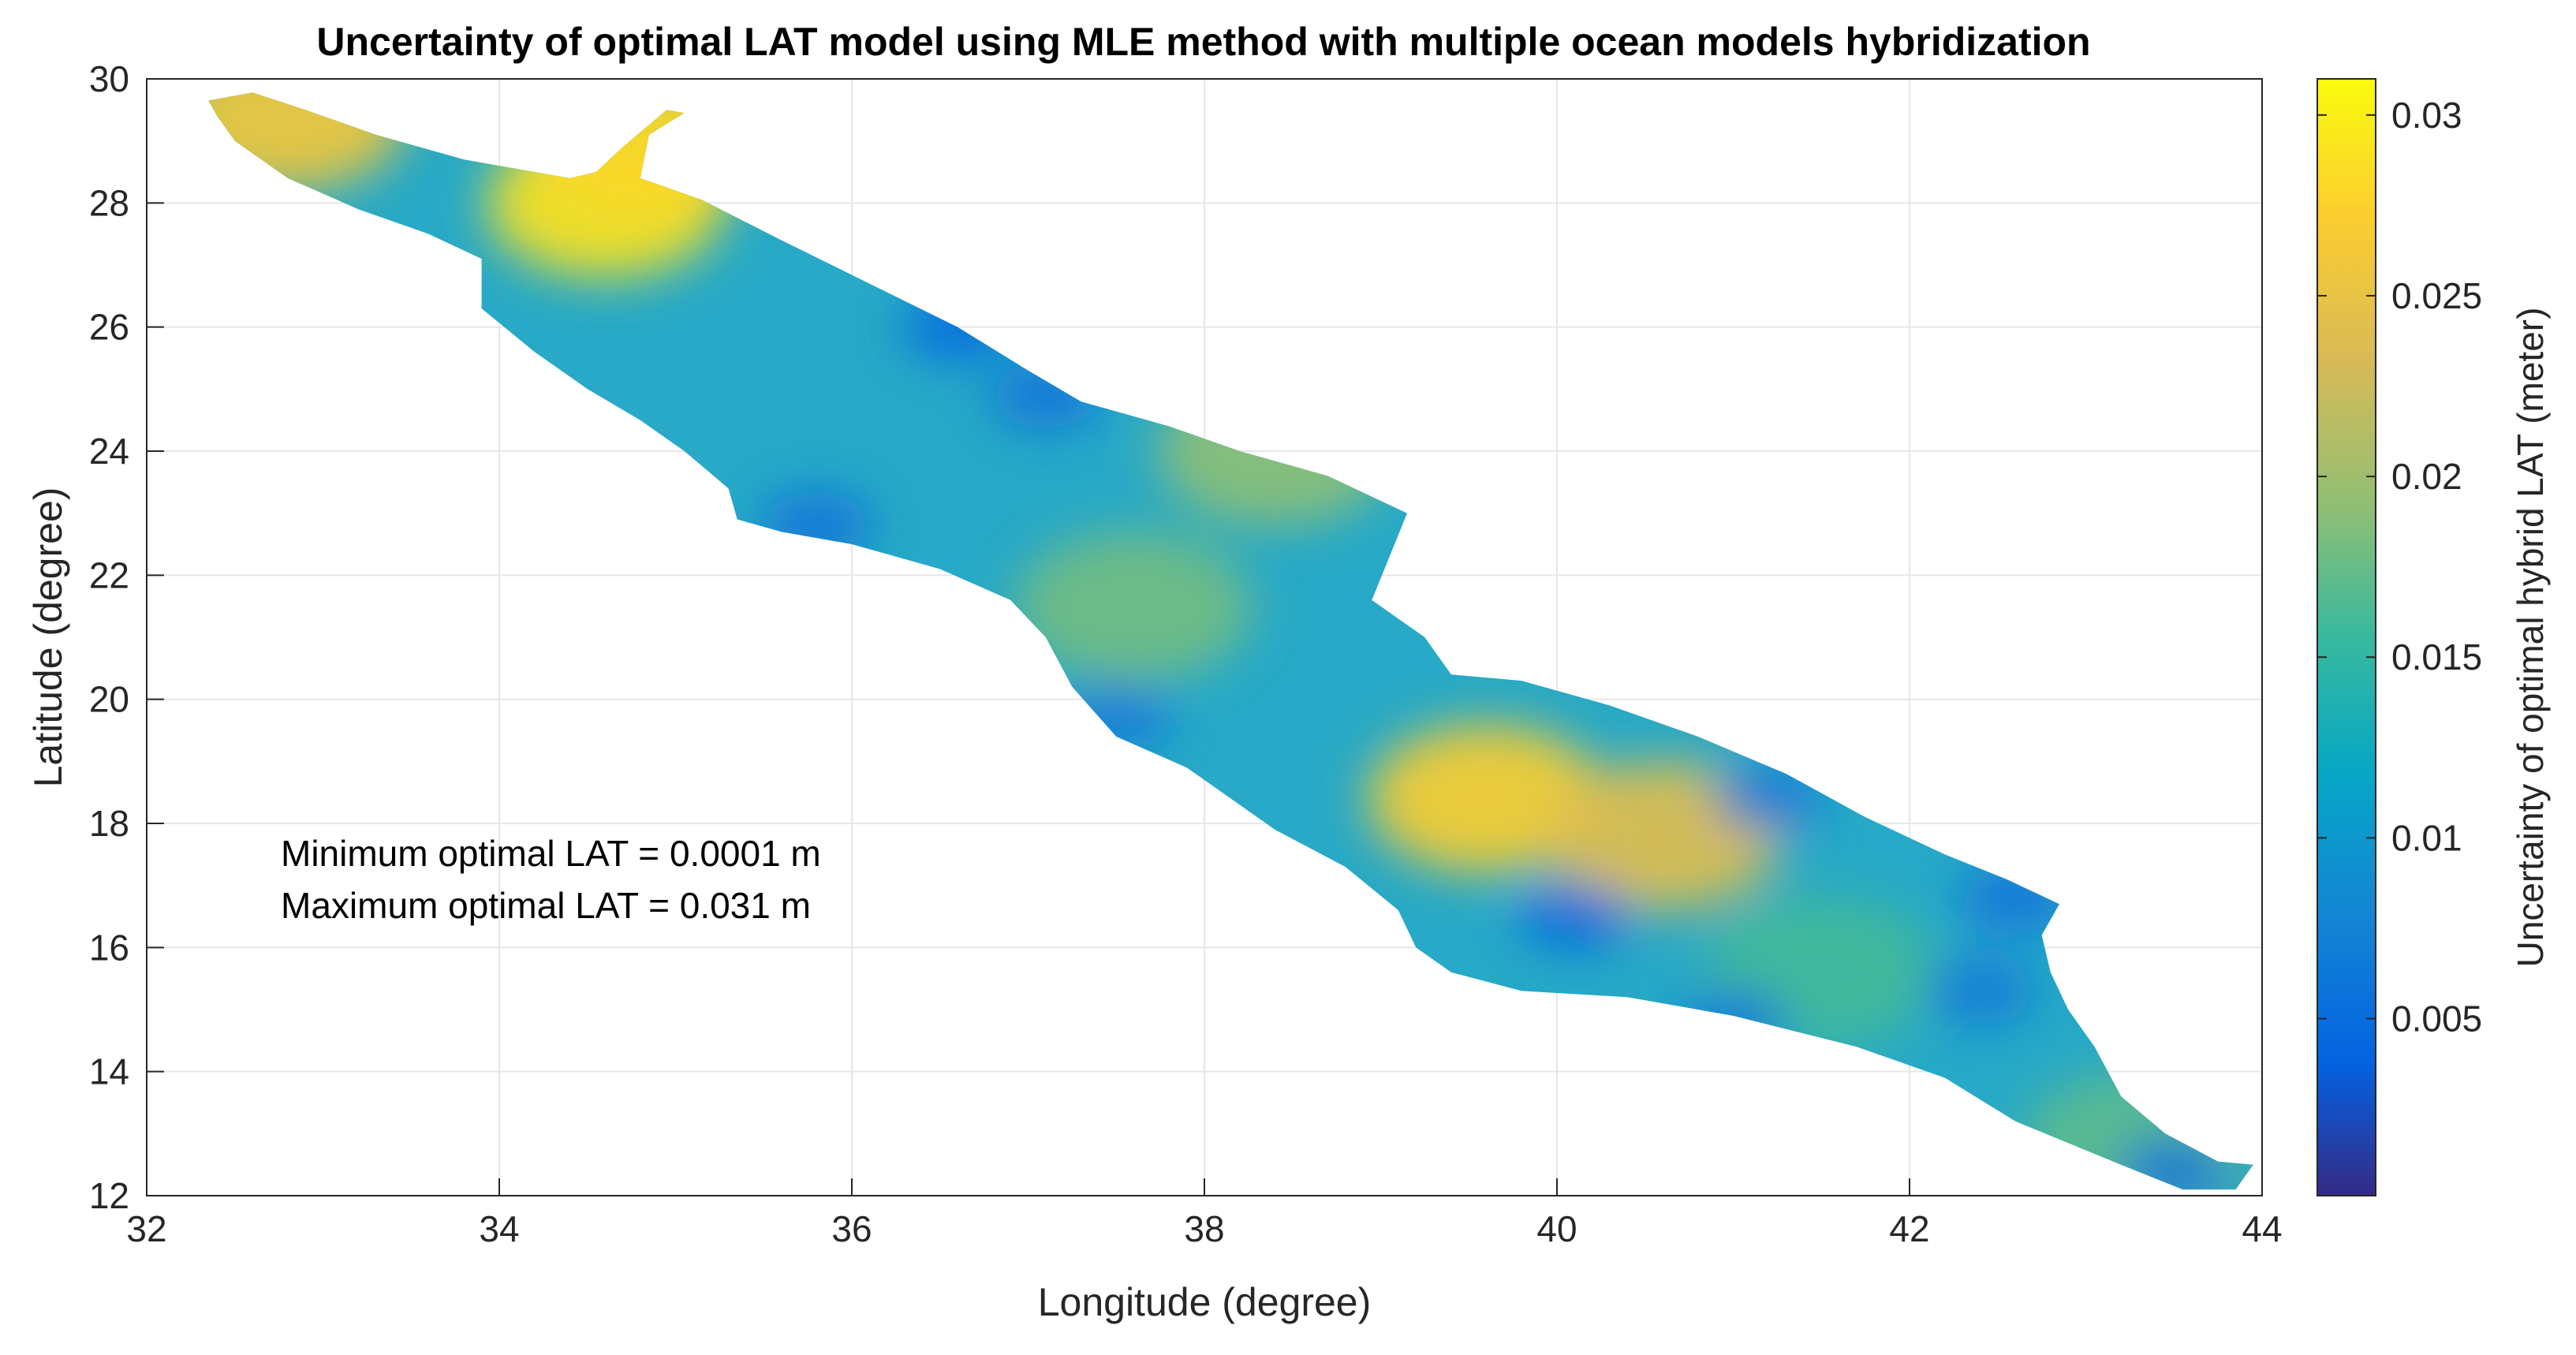 This screenshot has height=1355, width=2576. I want to click on x-tick-label: 36, so click(851, 1228).